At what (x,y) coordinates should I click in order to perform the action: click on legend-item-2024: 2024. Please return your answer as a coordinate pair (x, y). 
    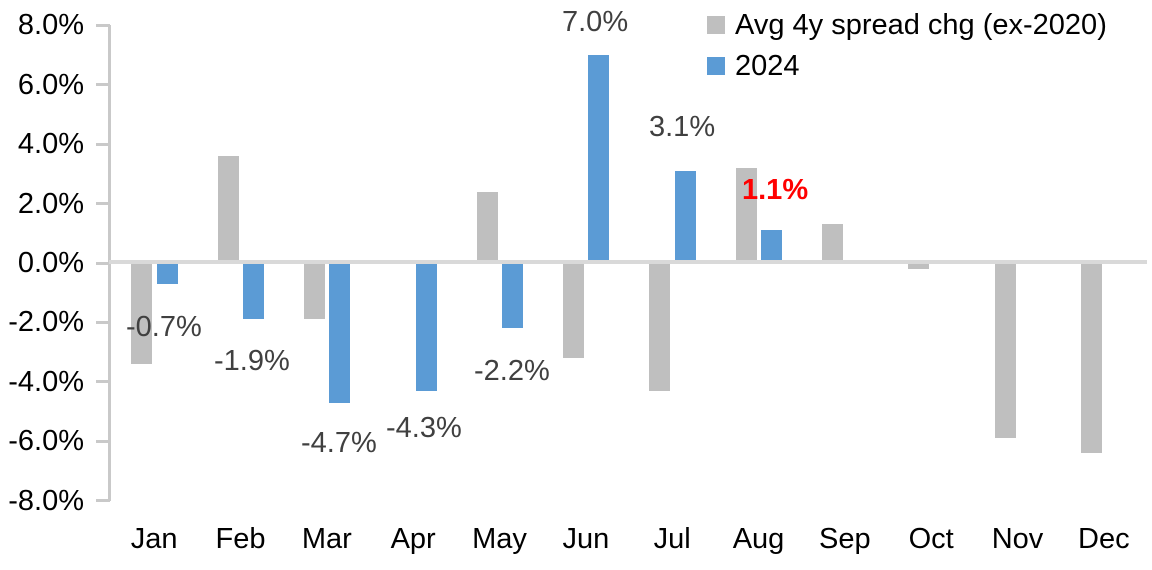
    Looking at the image, I should click on (907, 66).